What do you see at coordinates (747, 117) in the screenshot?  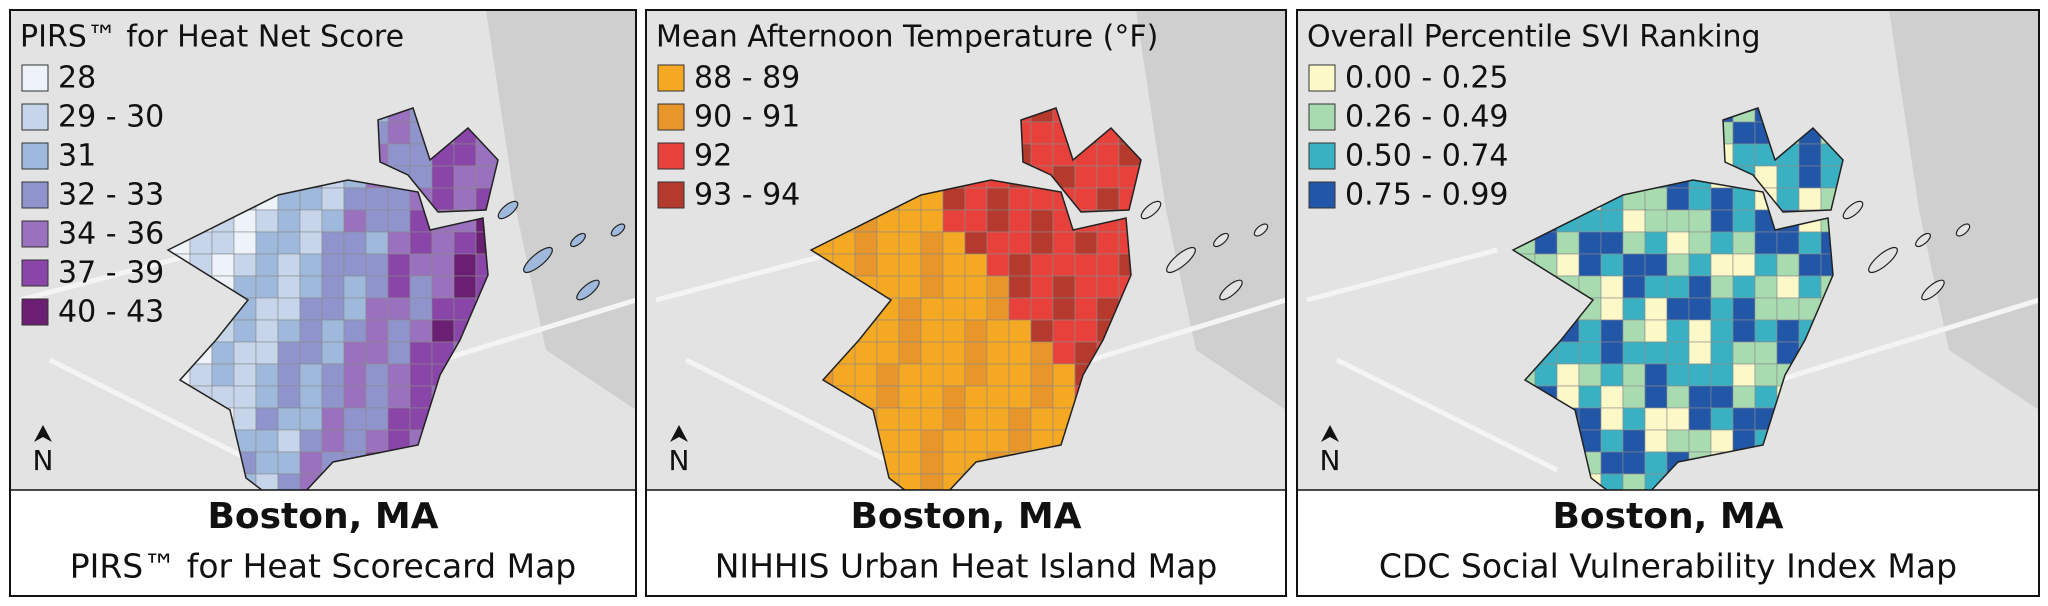 I see `legend-label: 90 - 91` at bounding box center [747, 117].